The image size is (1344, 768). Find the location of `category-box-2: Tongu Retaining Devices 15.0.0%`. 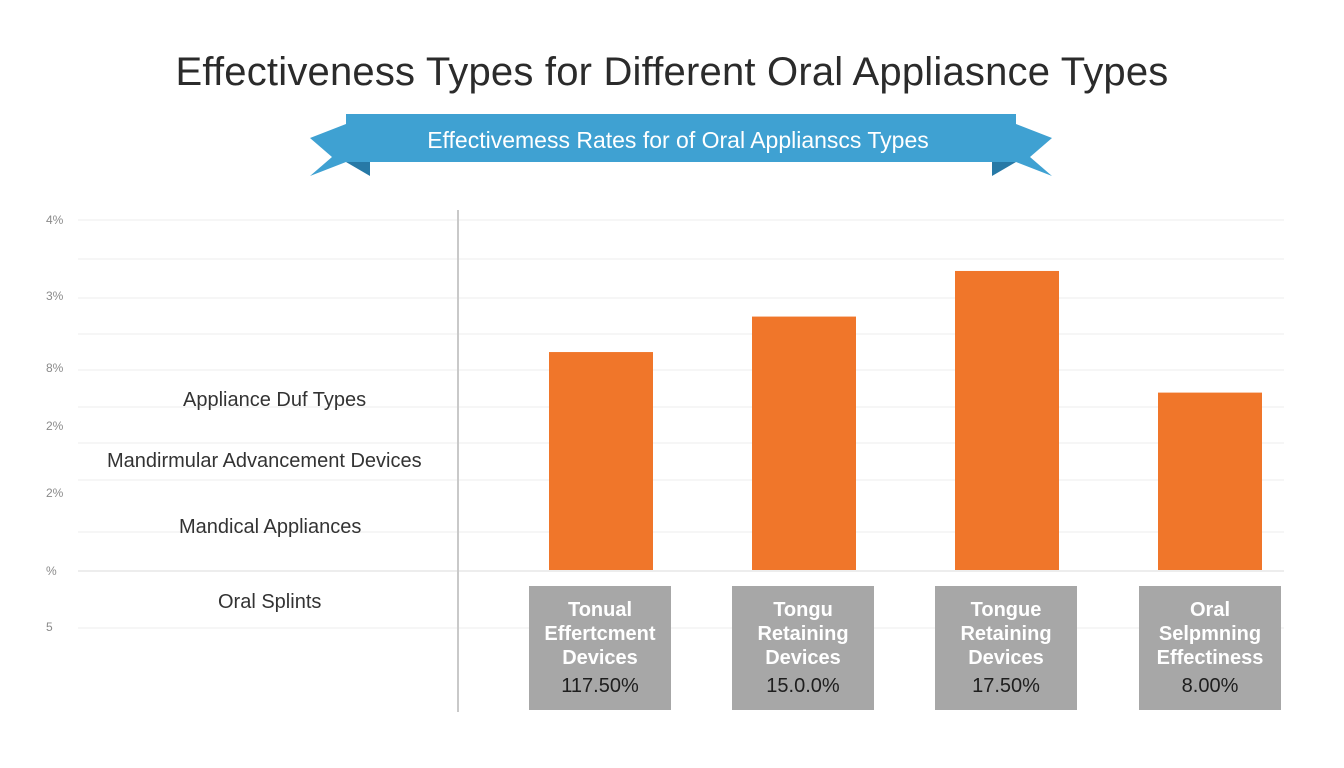

category-box-2: Tongu Retaining Devices 15.0.0% is located at coordinates (803, 648).